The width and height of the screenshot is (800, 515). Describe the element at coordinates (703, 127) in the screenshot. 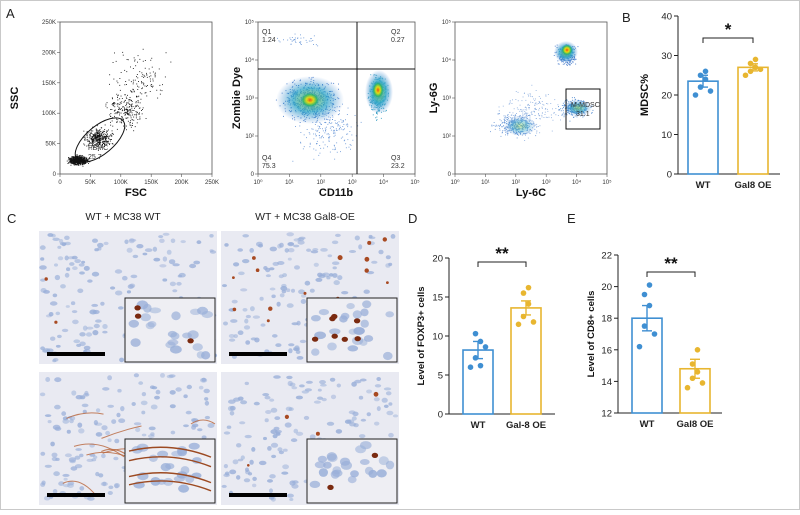

I see `bar` at that location.